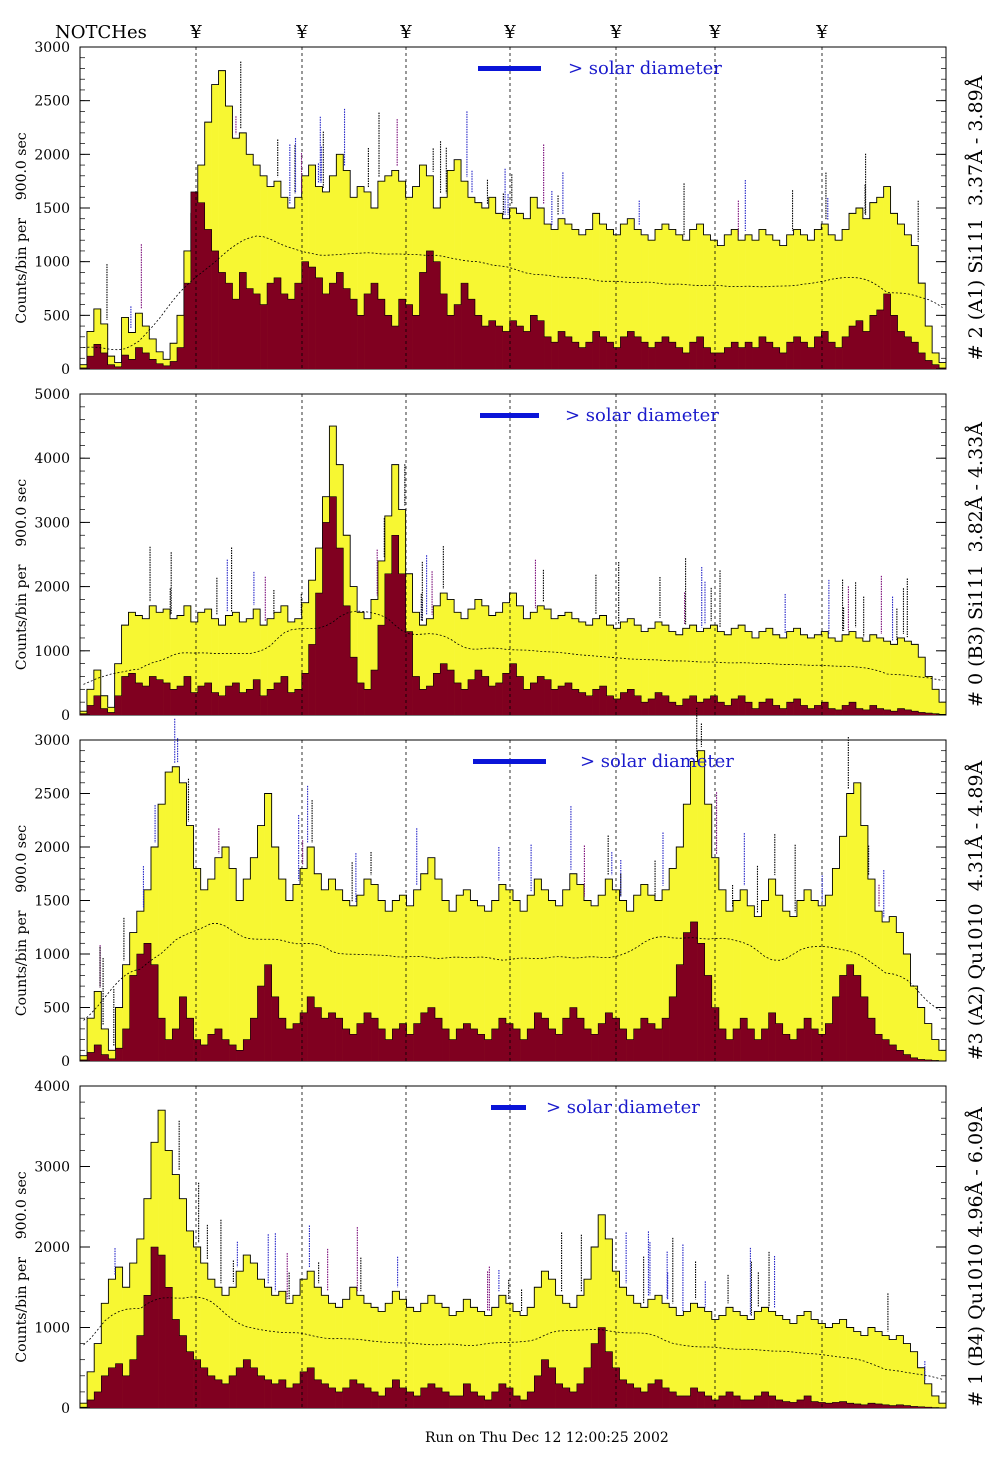 This screenshot has height=1476, width=1004. I want to click on y-tick-label: 500, so click(56, 1009).